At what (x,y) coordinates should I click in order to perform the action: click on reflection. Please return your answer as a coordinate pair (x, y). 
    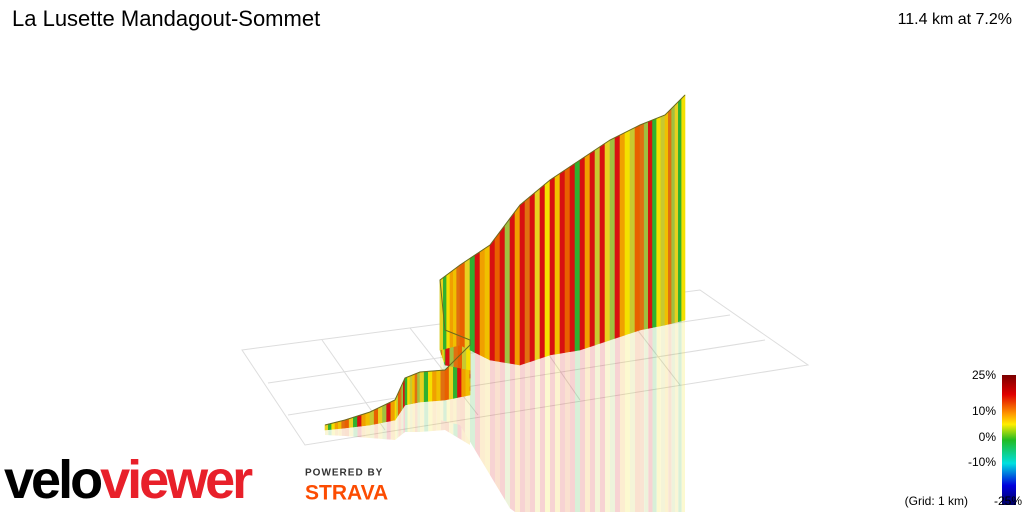
    Looking at the image, I should click on (505, 416).